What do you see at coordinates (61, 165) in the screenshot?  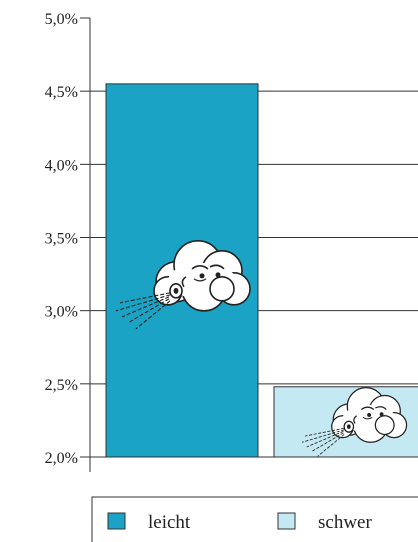 I see `y-tick-label: 4,0%` at bounding box center [61, 165].